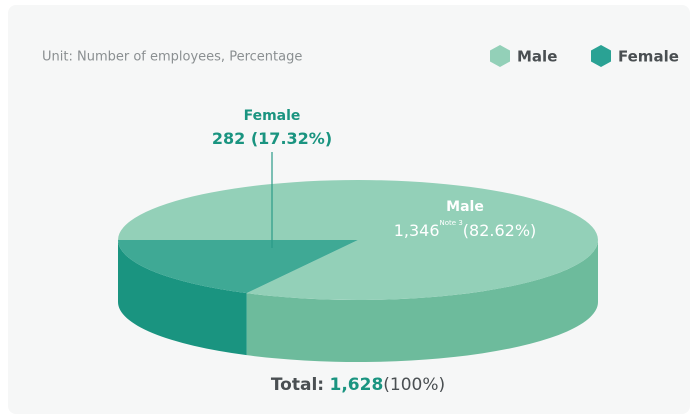  What do you see at coordinates (297, 385) in the screenshot?
I see `total-label: Total:` at bounding box center [297, 385].